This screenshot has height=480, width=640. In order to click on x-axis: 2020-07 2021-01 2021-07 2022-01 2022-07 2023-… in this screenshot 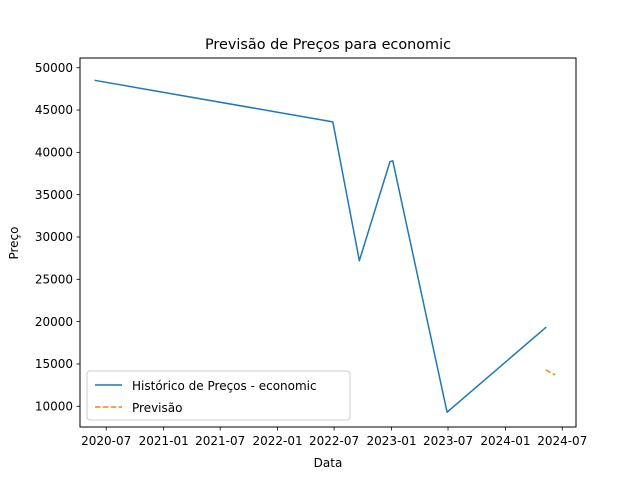, I will do `click(334, 437)`.